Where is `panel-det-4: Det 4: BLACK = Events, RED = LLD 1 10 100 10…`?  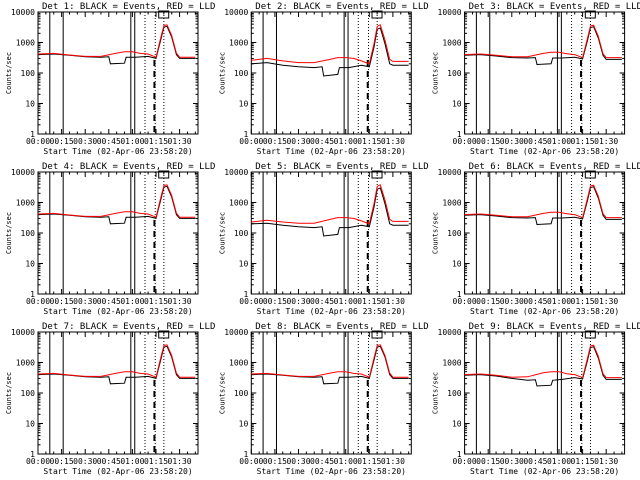
panel-det-4: Det 4: BLACK = Events, RED = LLD 1 10 100 10… is located at coordinates (110, 239).